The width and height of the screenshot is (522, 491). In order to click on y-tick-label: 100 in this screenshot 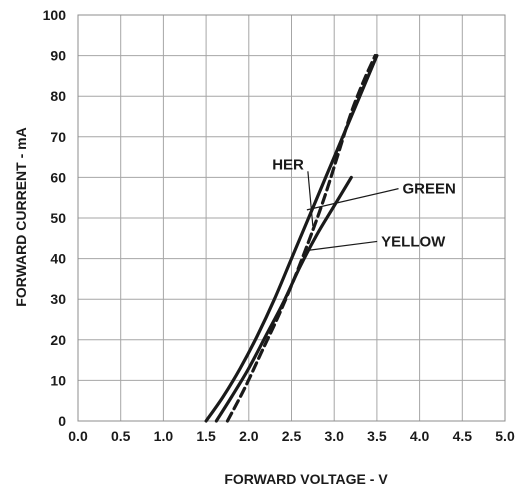, I will do `click(55, 15)`.